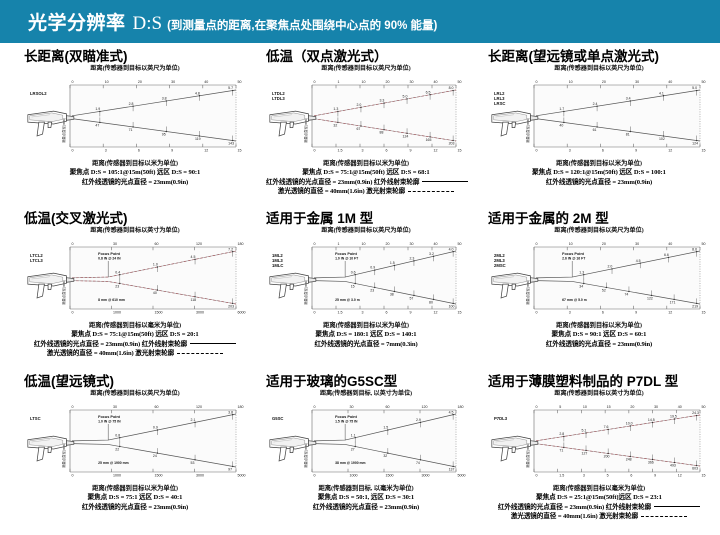 Image resolution: width=720 pixels, height=535 pixels. Describe the element at coordinates (599, 393) in the screenshot. I see `axis-label-top: 距离(传感器到目标以英寸为单位)` at that location.